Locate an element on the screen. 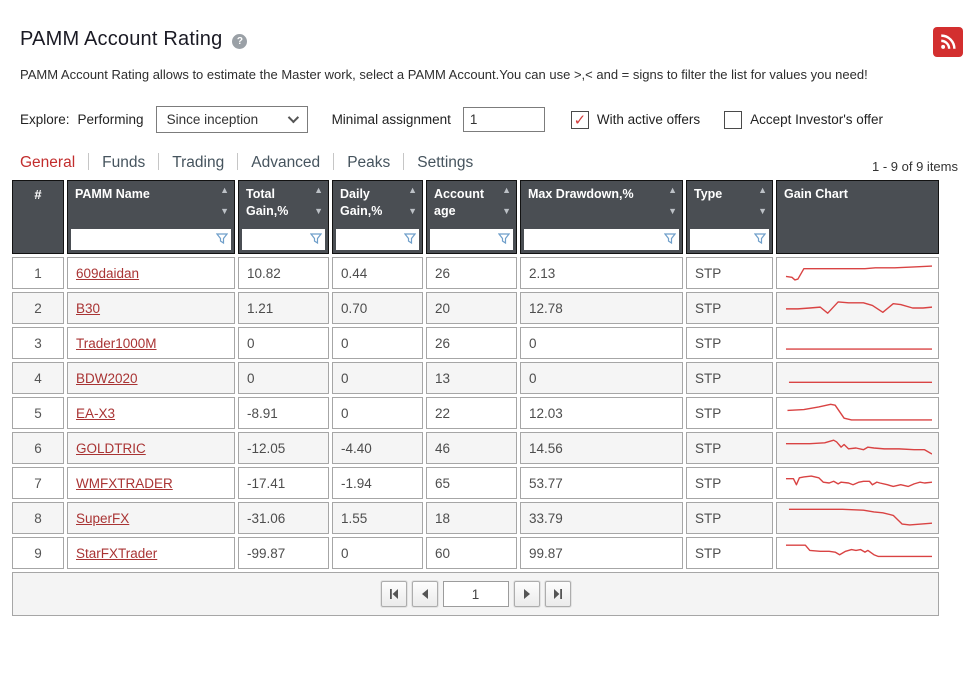  tab-funds: Funds is located at coordinates (124, 162).